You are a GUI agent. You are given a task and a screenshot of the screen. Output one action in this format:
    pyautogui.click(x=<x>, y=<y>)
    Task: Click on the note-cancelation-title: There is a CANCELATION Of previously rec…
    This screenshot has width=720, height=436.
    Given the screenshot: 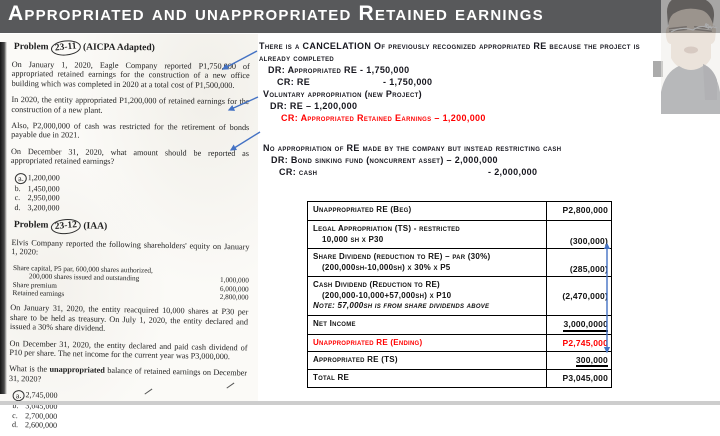 What is the action you would take?
    pyautogui.click(x=449, y=46)
    